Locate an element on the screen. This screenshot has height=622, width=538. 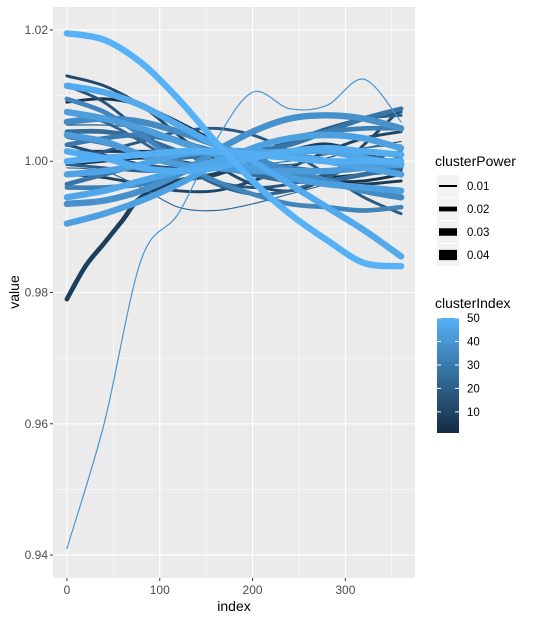
legend-cluster-index: clusterIndex 10 20 30 40 50 is located at coordinates (472, 364).